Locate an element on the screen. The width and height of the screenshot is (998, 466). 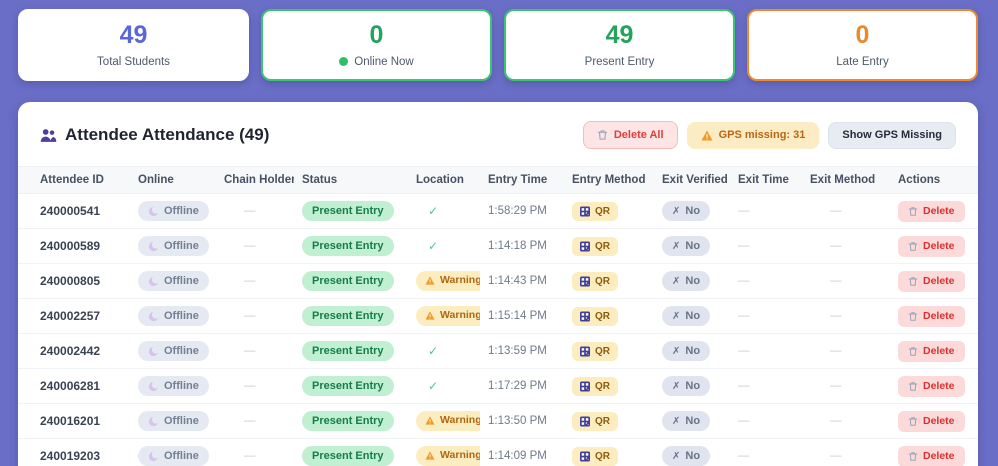
column-header-exit-time: Exit Time is located at coordinates (766, 180).